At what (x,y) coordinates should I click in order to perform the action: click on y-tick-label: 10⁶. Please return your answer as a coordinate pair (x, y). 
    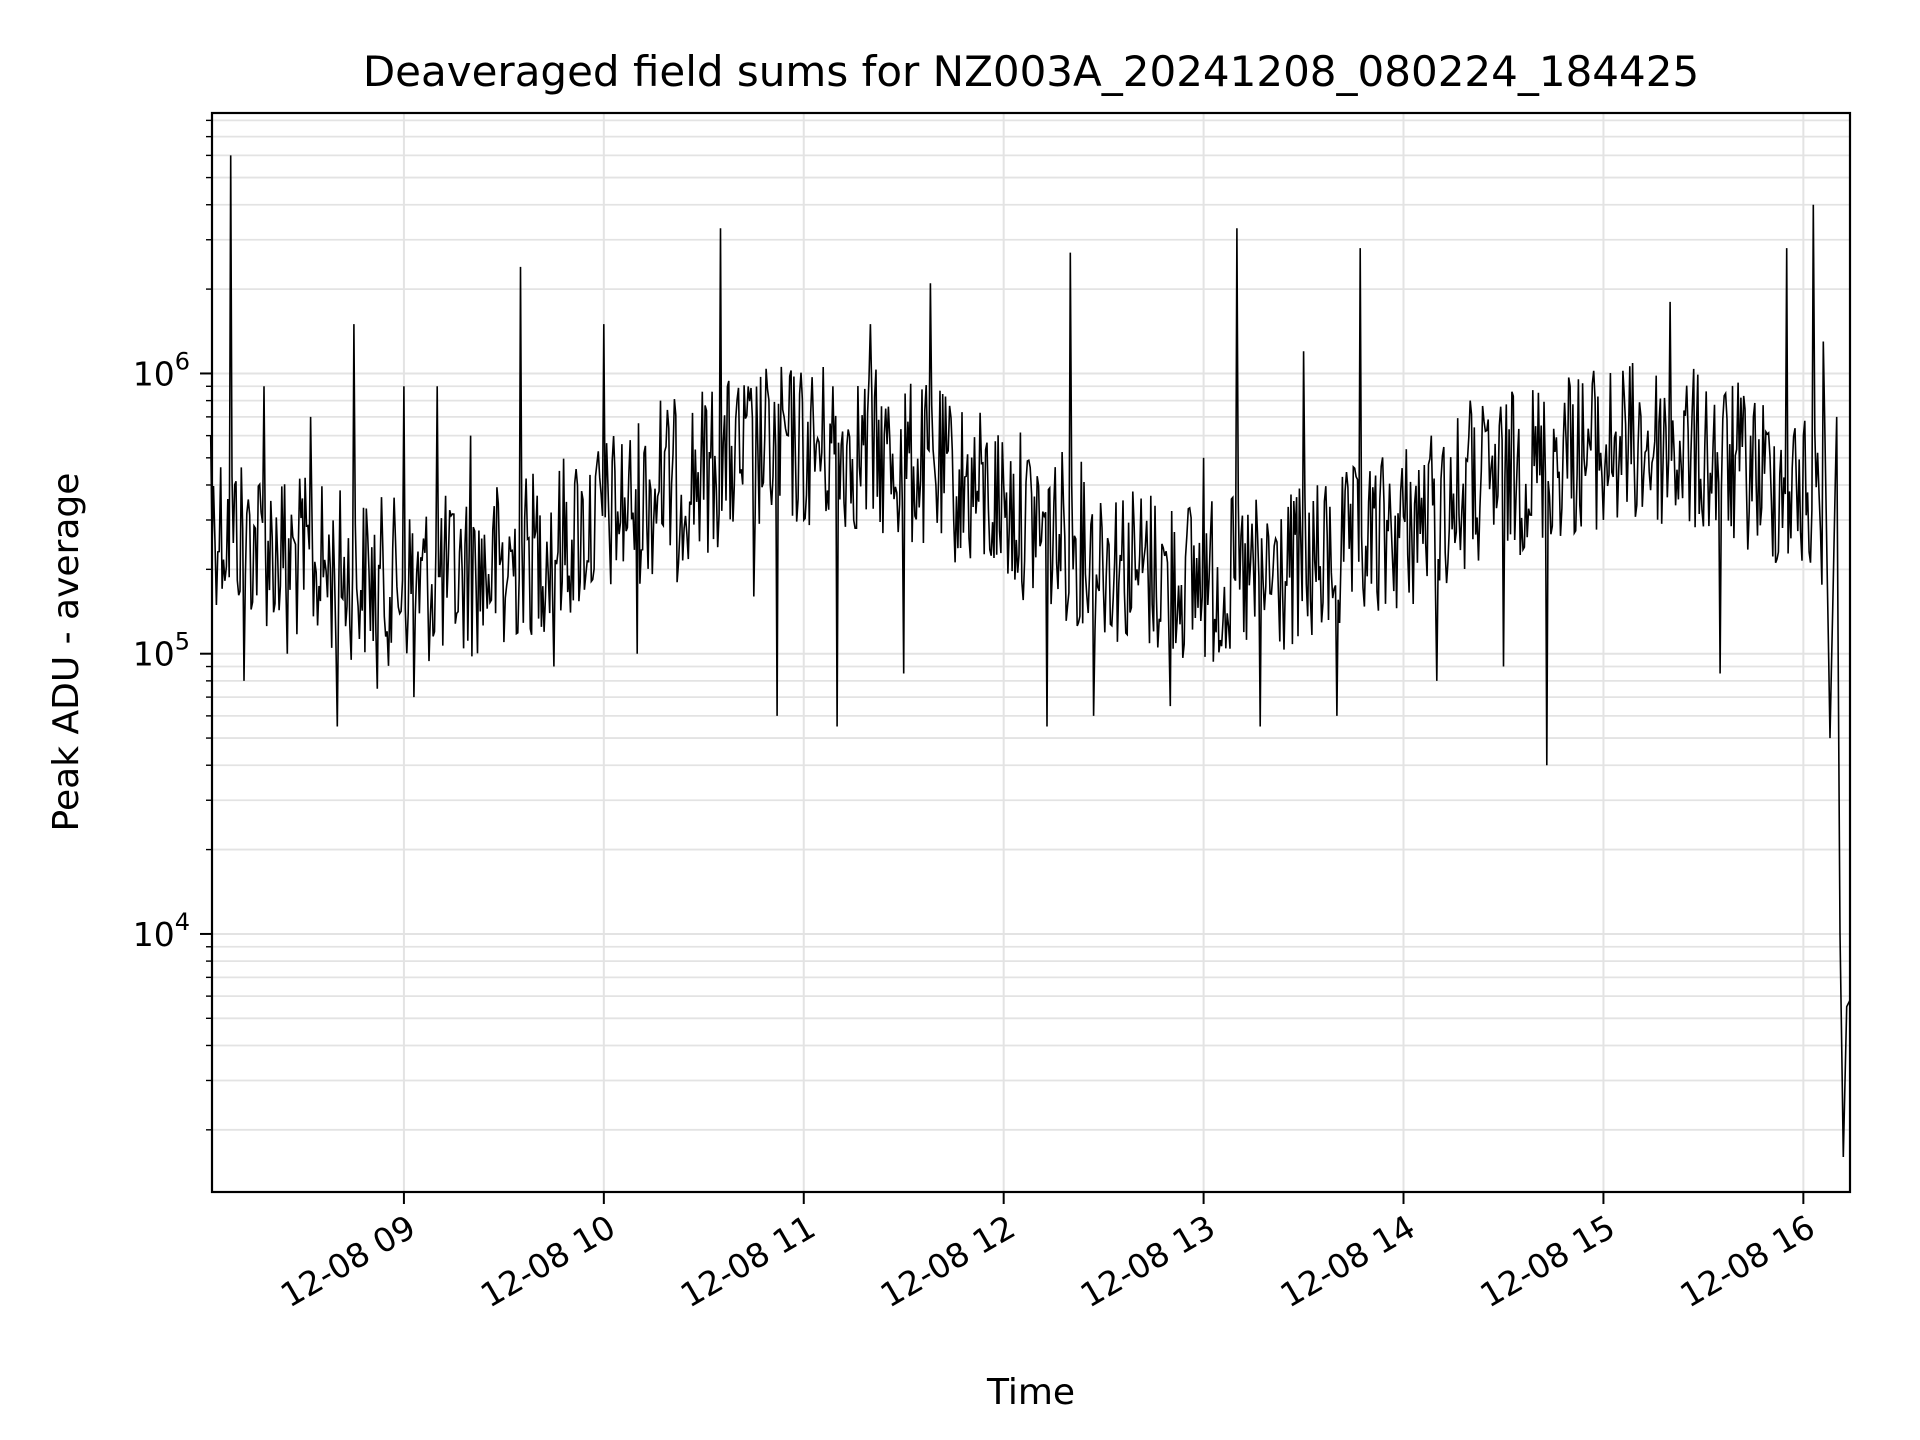
    Looking at the image, I should click on (161, 370).